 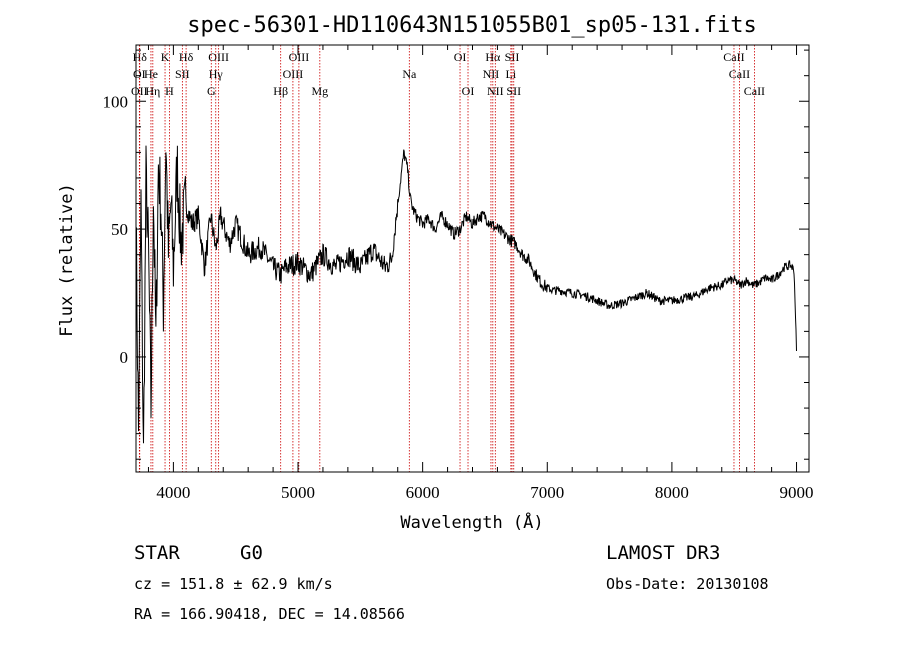 What do you see at coordinates (547, 492) in the screenshot?
I see `x-tick-label: 7000` at bounding box center [547, 492].